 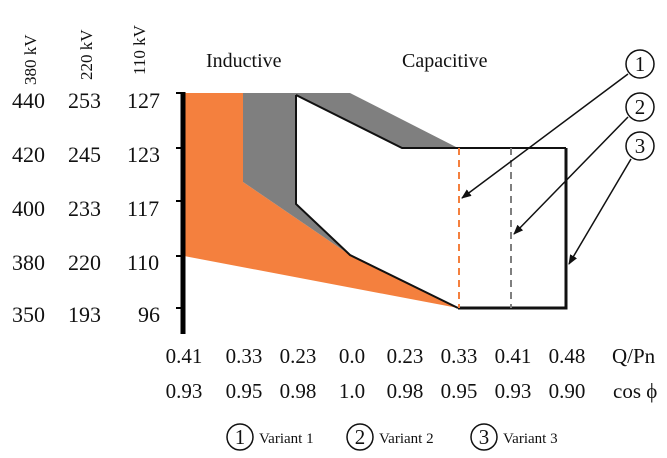 I want to click on v380-value: 400, so click(x=28, y=208).